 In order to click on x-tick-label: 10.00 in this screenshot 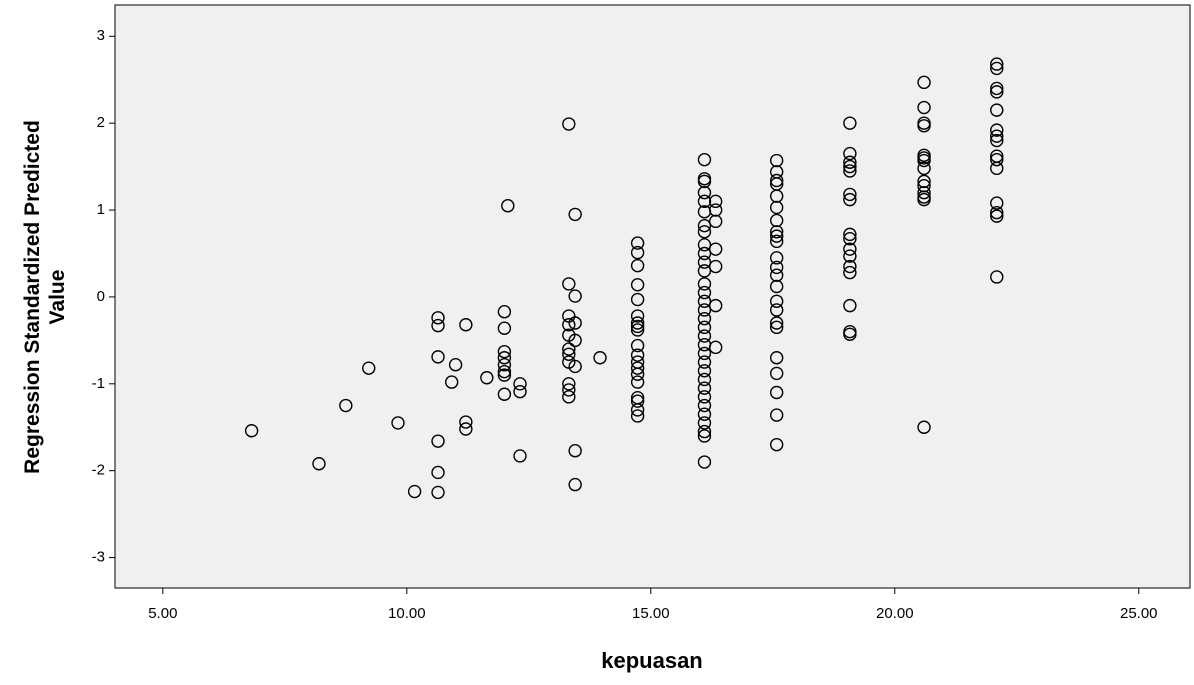, I will do `click(407, 613)`.